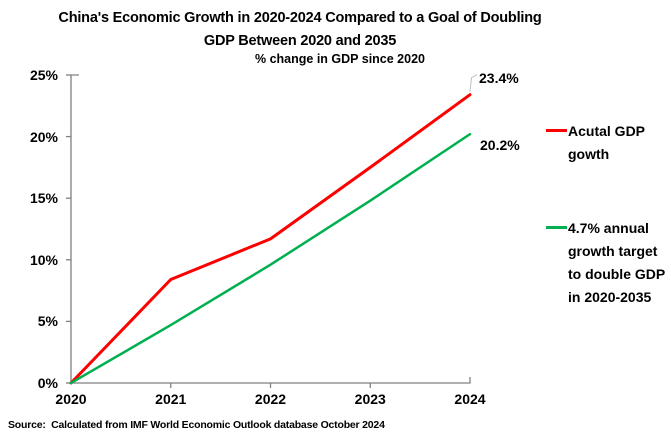 The image size is (671, 438). Describe the element at coordinates (340, 59) in the screenshot. I see `chart-subtitle: % change in GDP since 2020` at that location.